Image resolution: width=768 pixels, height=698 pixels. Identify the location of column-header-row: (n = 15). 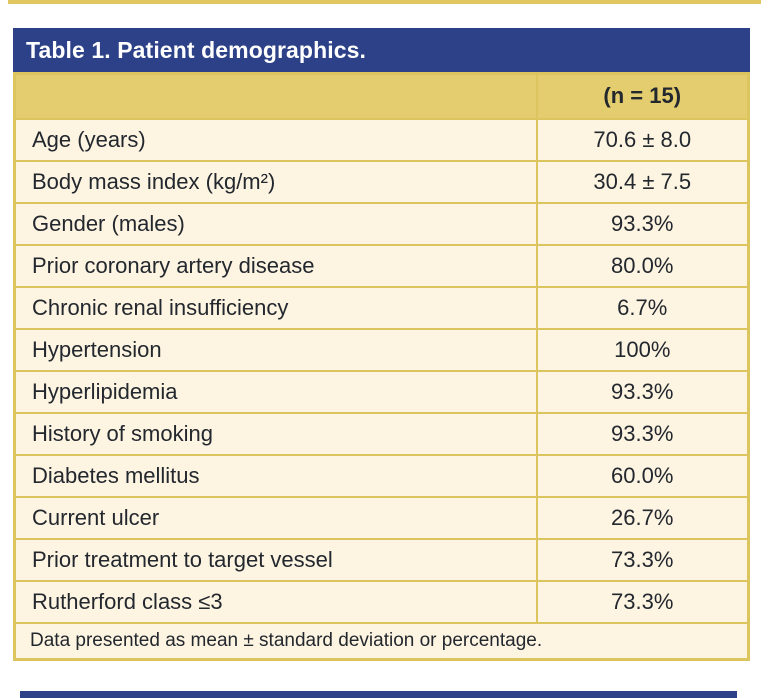
(381, 96).